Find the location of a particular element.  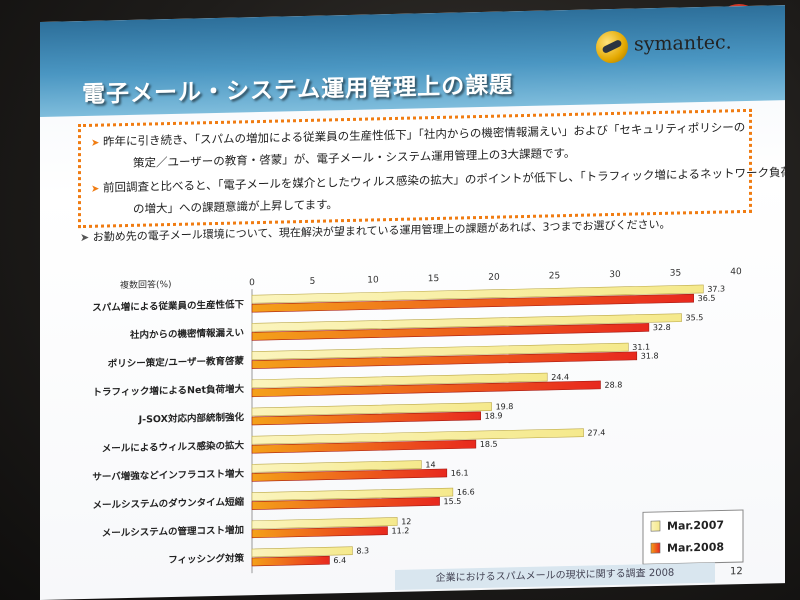

chart-note: 複数回答(%) is located at coordinates (146, 284).